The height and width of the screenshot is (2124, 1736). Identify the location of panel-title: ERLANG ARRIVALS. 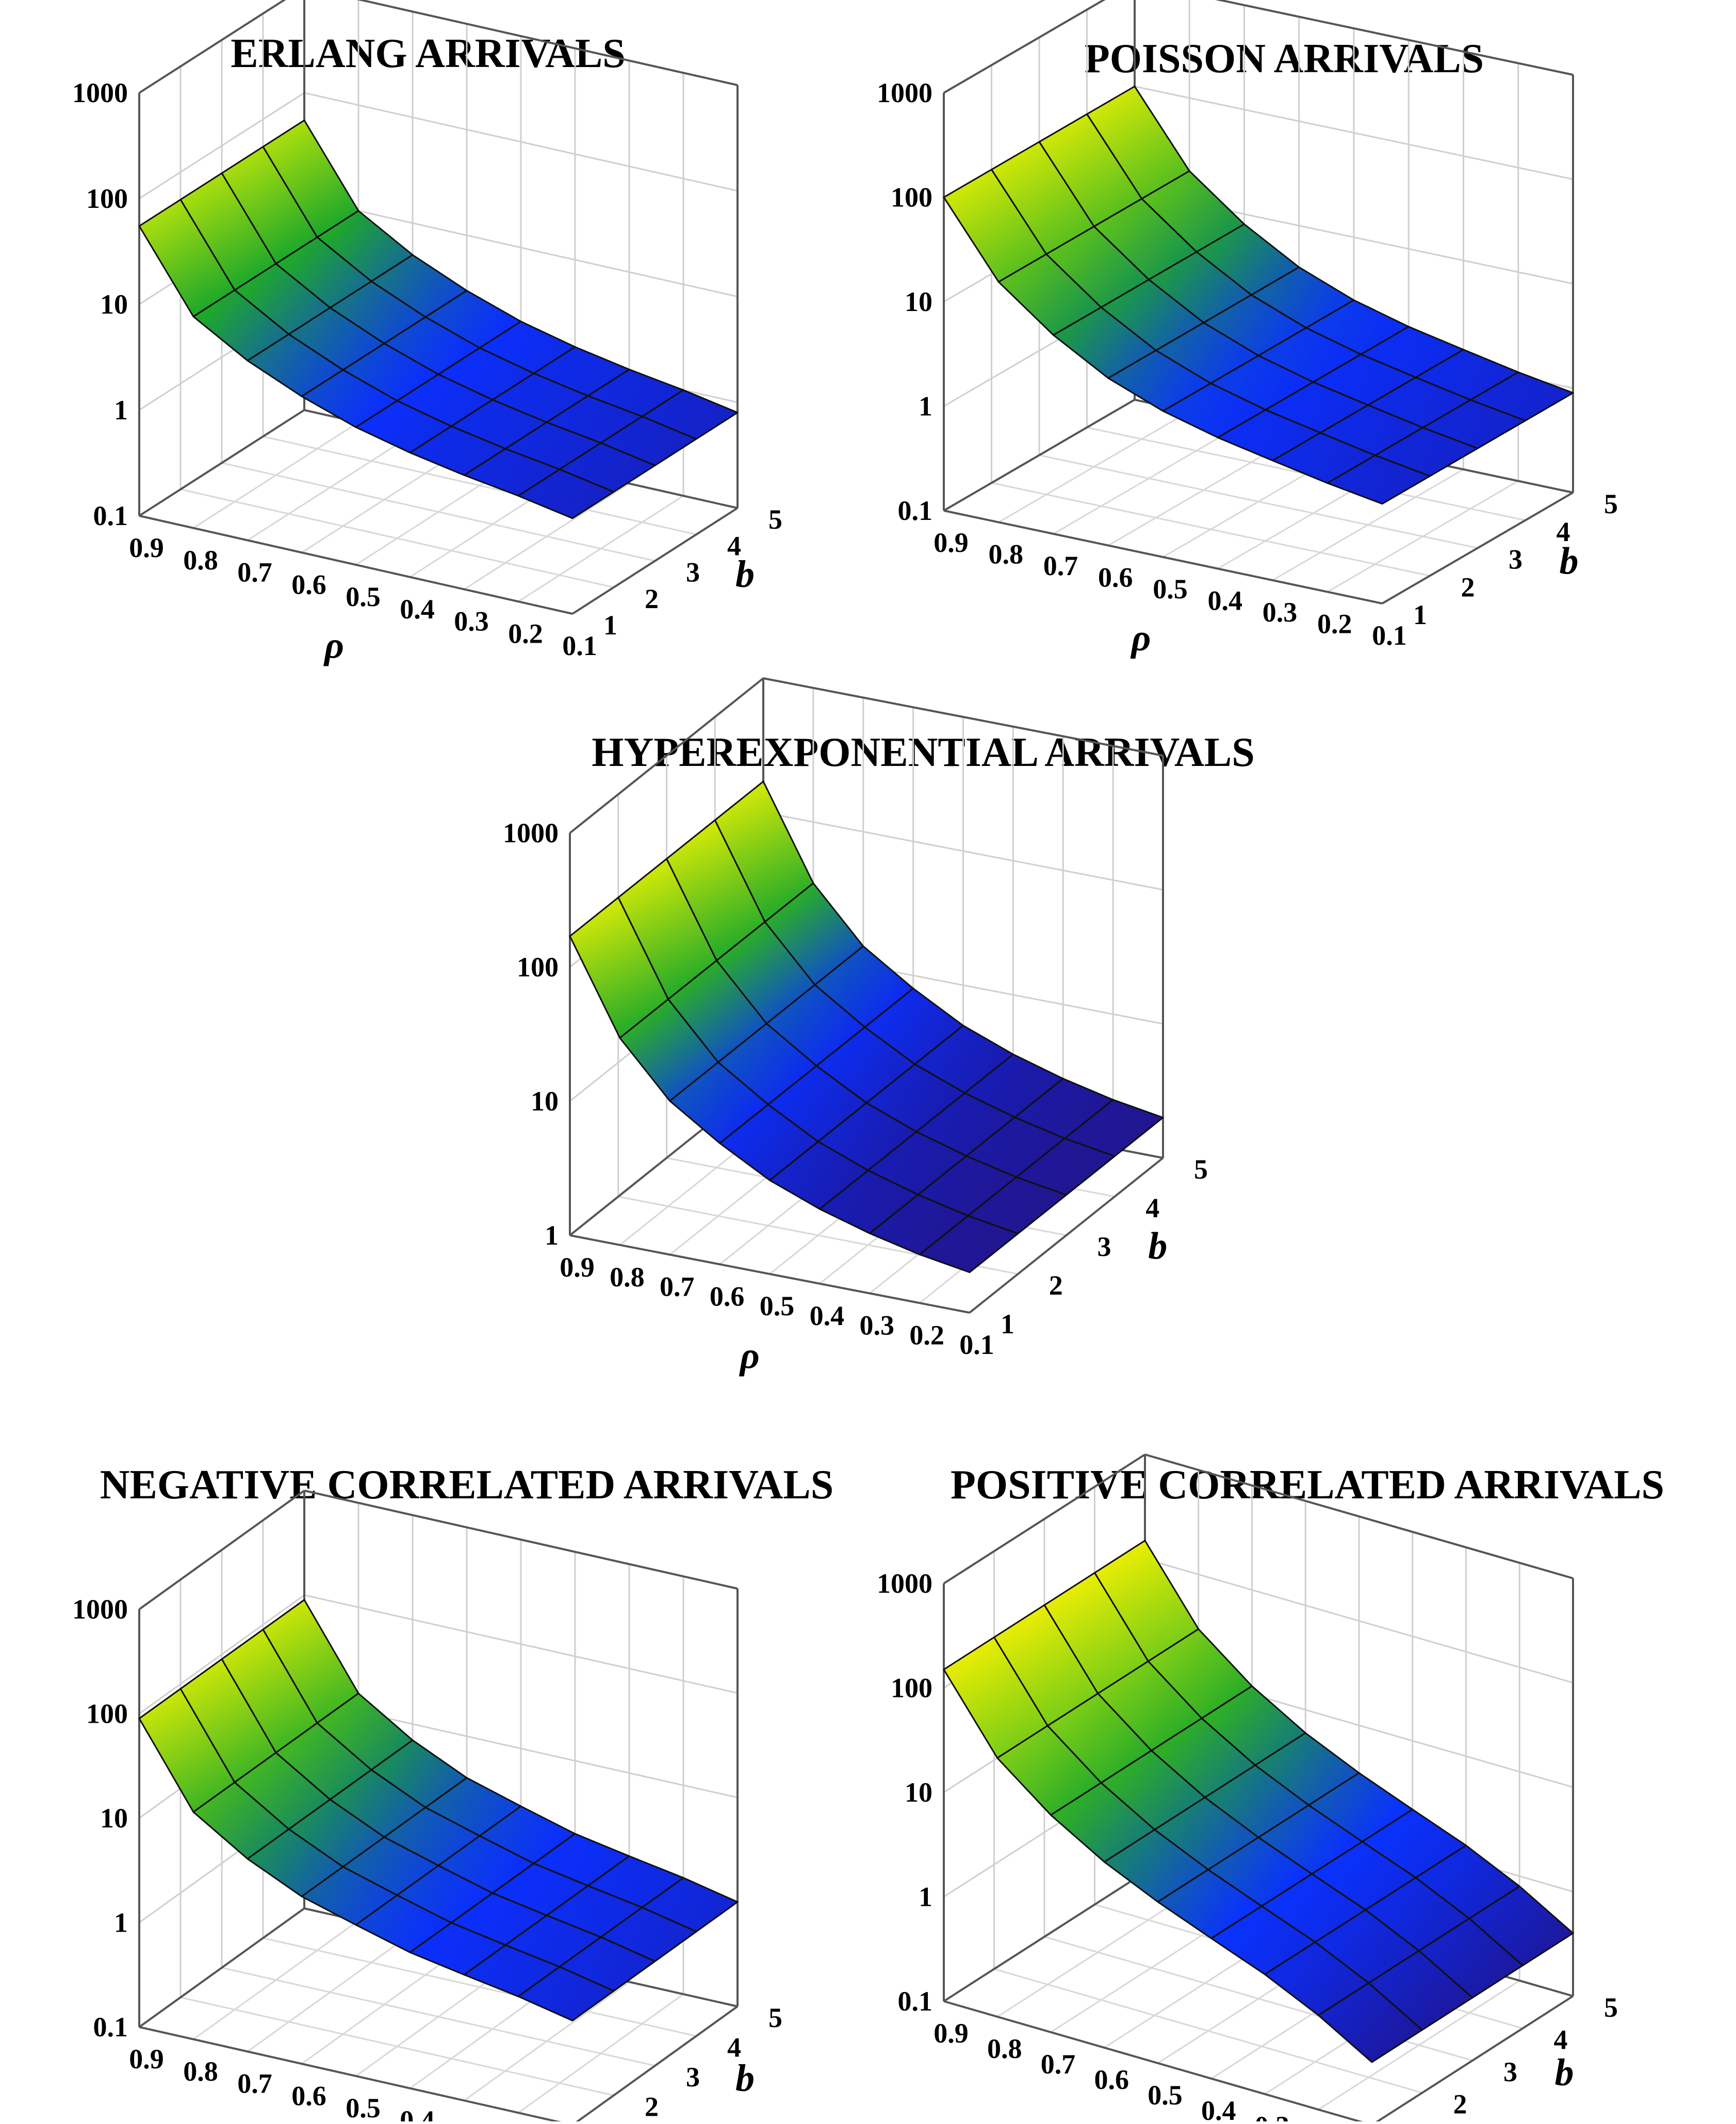
(428, 53).